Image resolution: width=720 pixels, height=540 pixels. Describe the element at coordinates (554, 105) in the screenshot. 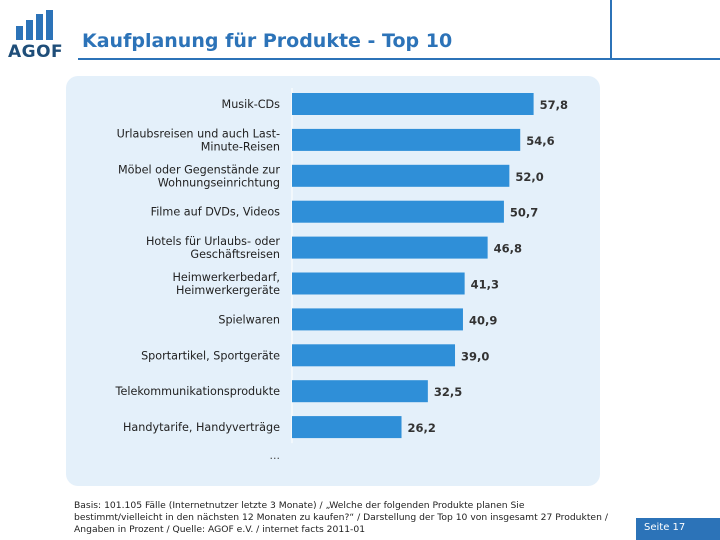

I see `value-label: 57,8` at that location.